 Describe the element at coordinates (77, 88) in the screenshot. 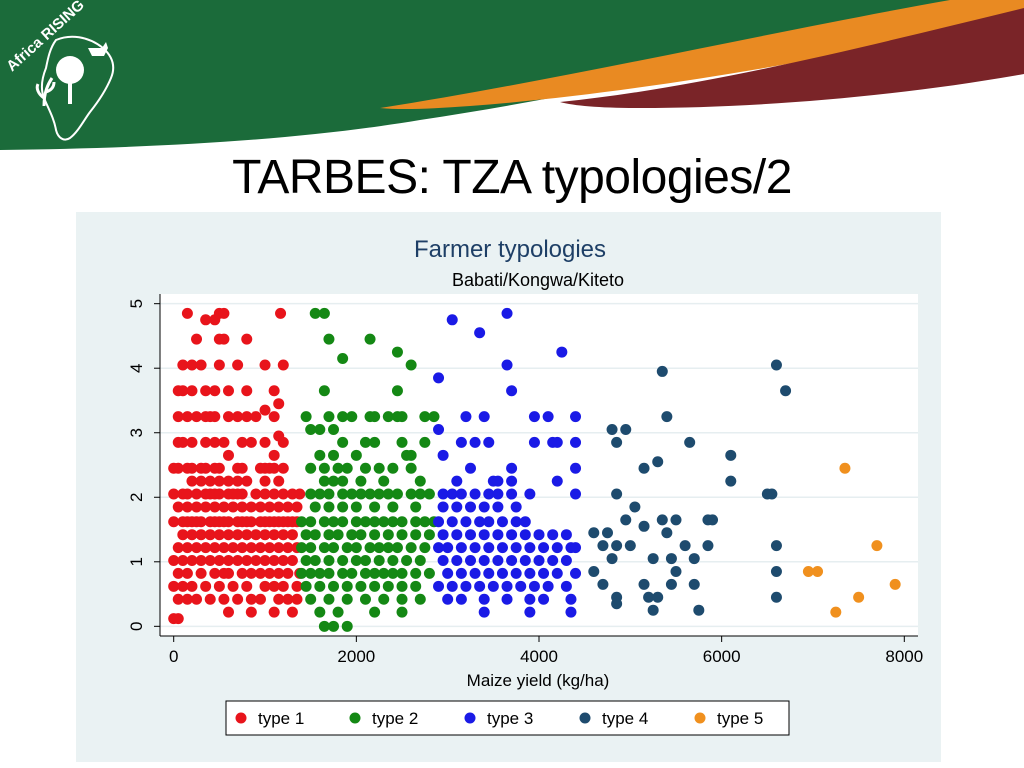

I see `africa-outline-icon` at that location.